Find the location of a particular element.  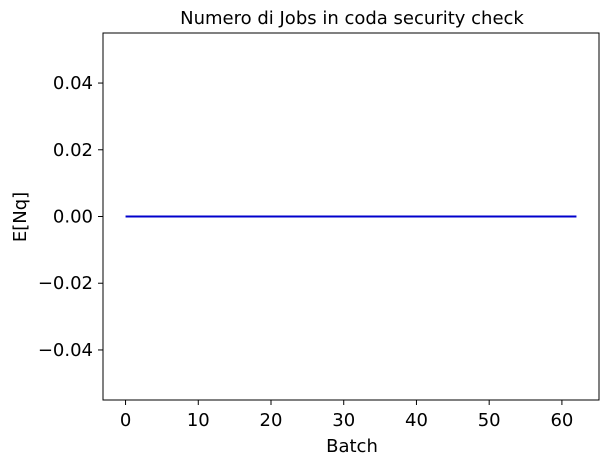

x-axis: 0 10 20 30 40 50 60 is located at coordinates (346, 415).